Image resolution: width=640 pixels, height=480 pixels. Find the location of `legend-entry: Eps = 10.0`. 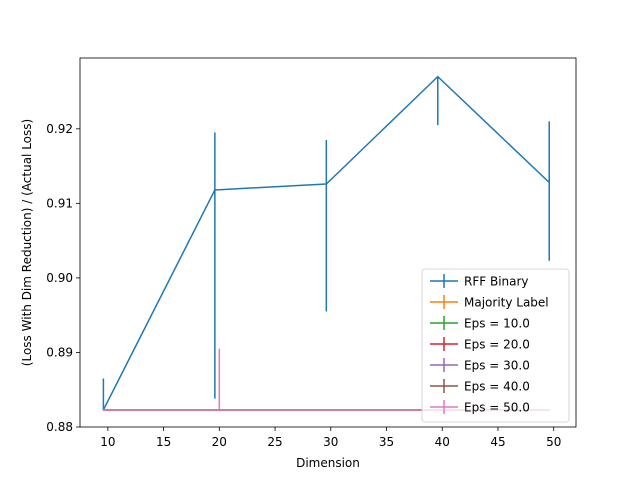

legend-entry: Eps = 10.0 is located at coordinates (480, 323).